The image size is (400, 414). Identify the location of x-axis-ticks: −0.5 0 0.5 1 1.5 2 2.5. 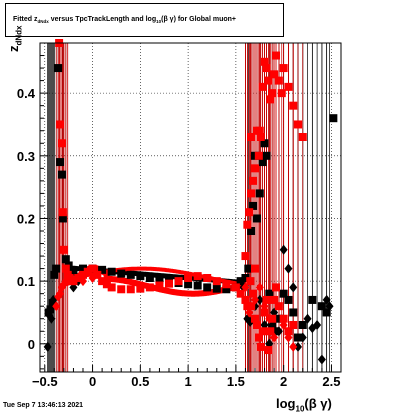
(186, 377).